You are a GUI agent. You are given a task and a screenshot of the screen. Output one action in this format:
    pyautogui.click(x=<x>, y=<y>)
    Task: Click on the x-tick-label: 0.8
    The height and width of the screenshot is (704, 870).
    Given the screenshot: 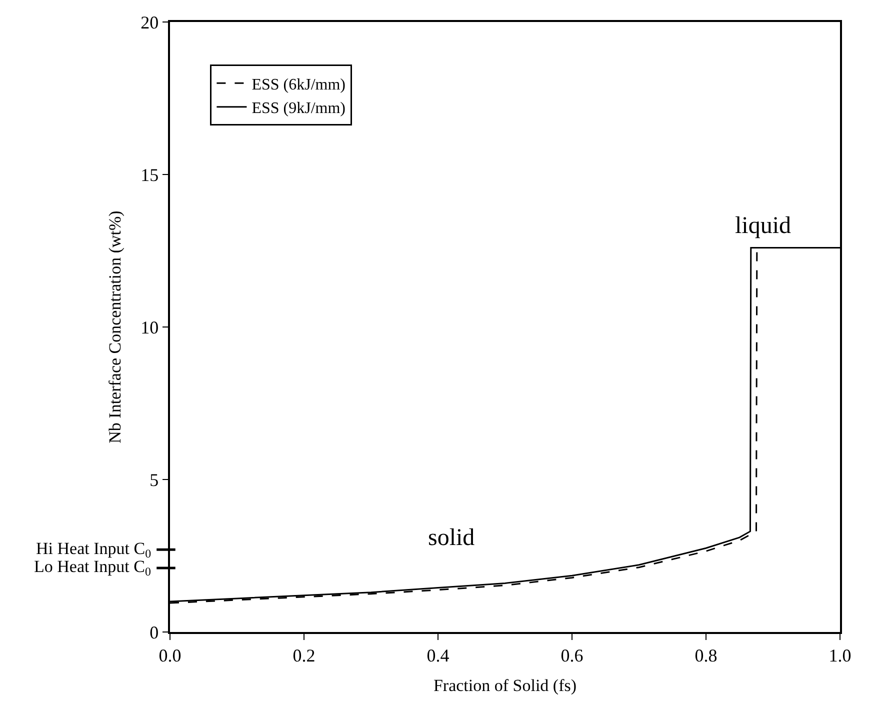 What is the action you would take?
    pyautogui.click(x=706, y=655)
    